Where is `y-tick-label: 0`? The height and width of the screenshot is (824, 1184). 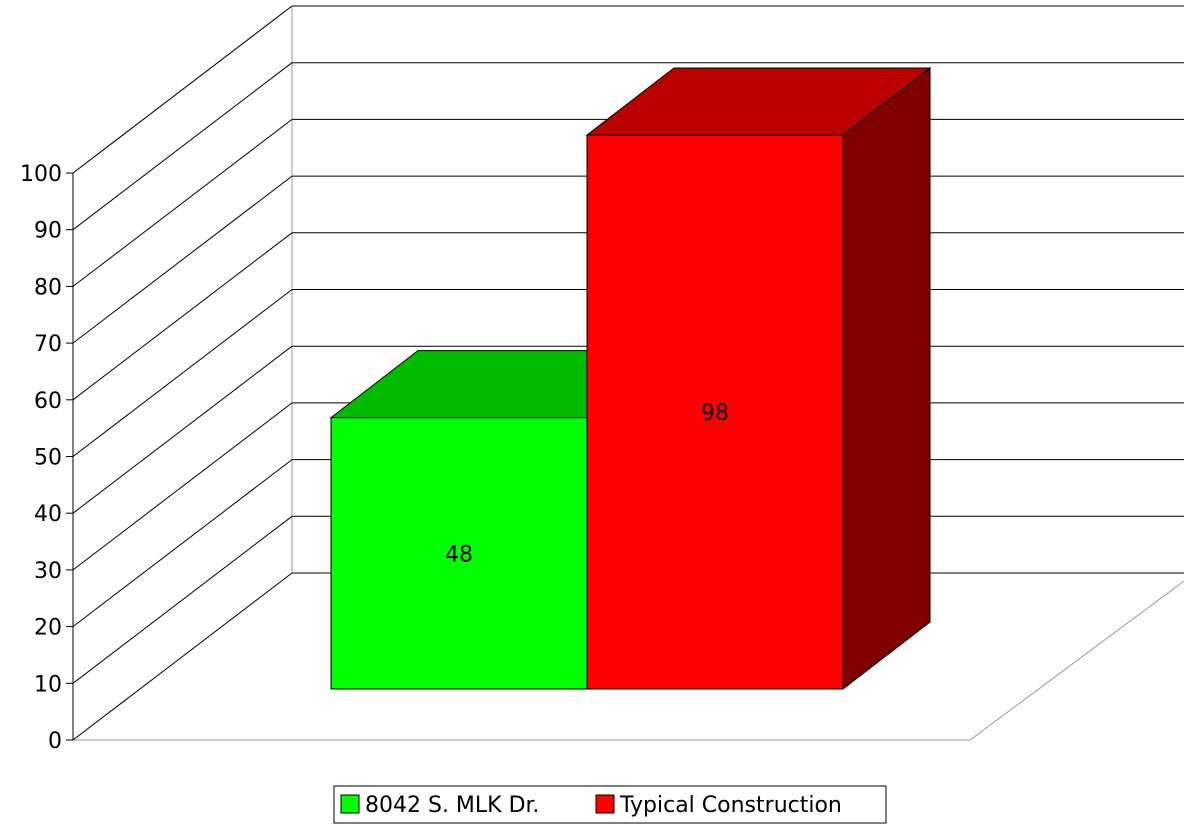 y-tick-label: 0 is located at coordinates (55, 741).